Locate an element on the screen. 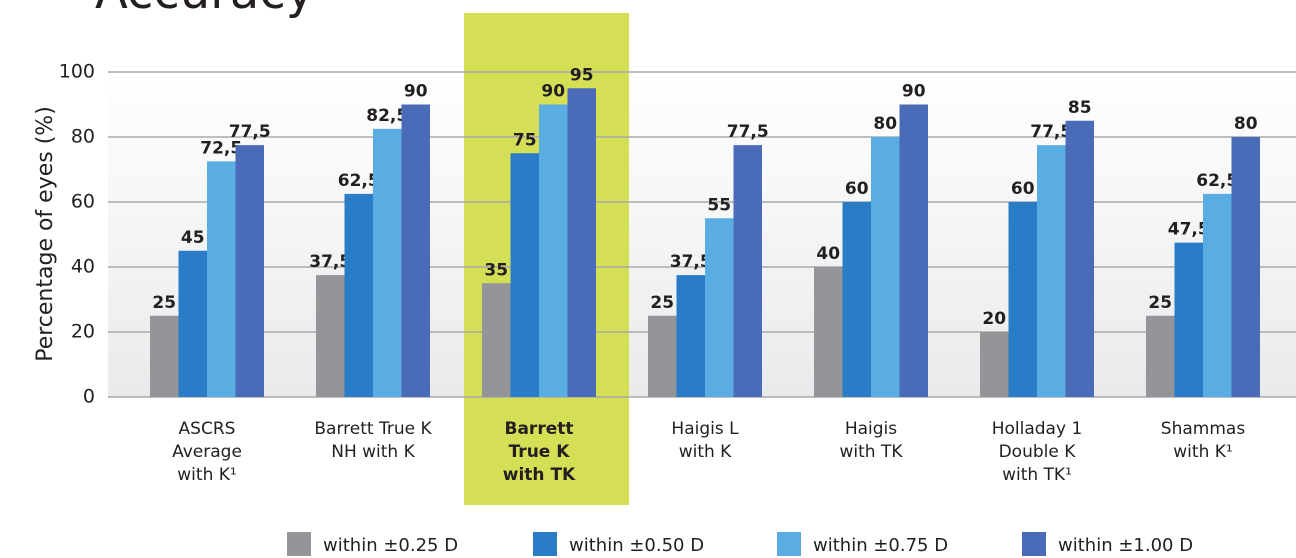 The image size is (1296, 558). data-label: 75 is located at coordinates (525, 140).